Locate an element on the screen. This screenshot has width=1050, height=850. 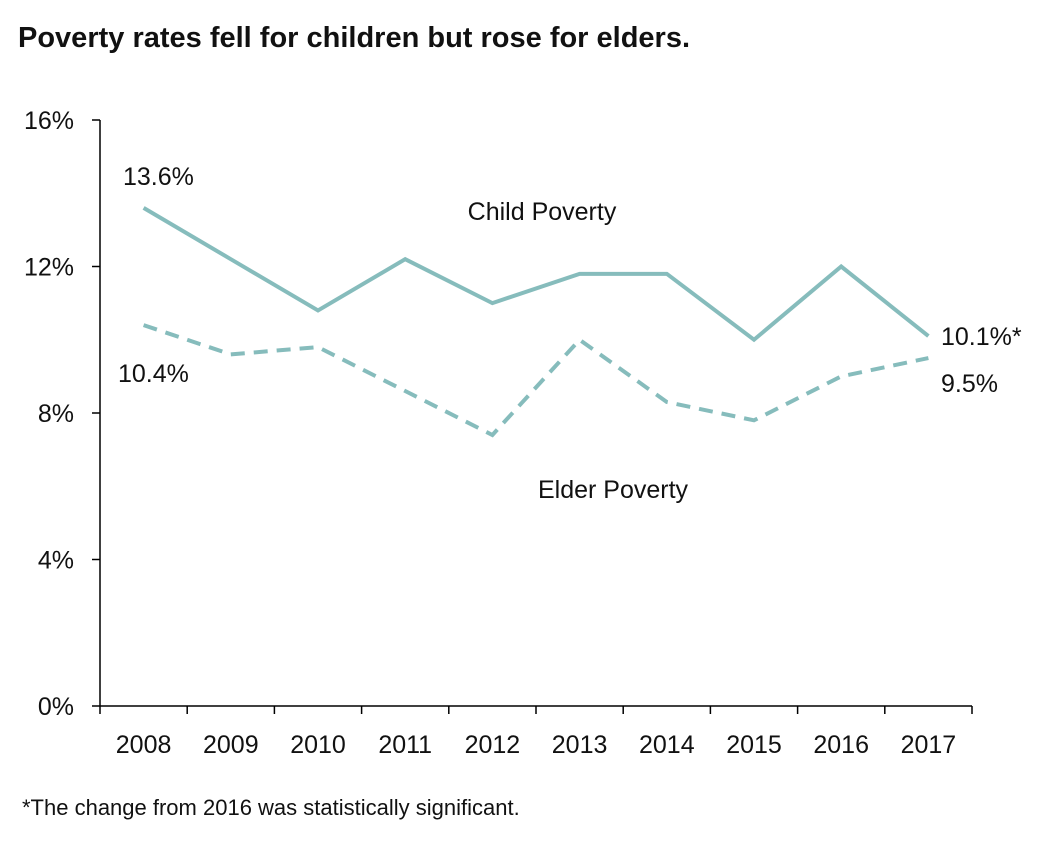
x-tick-label: 2012 is located at coordinates (493, 745).